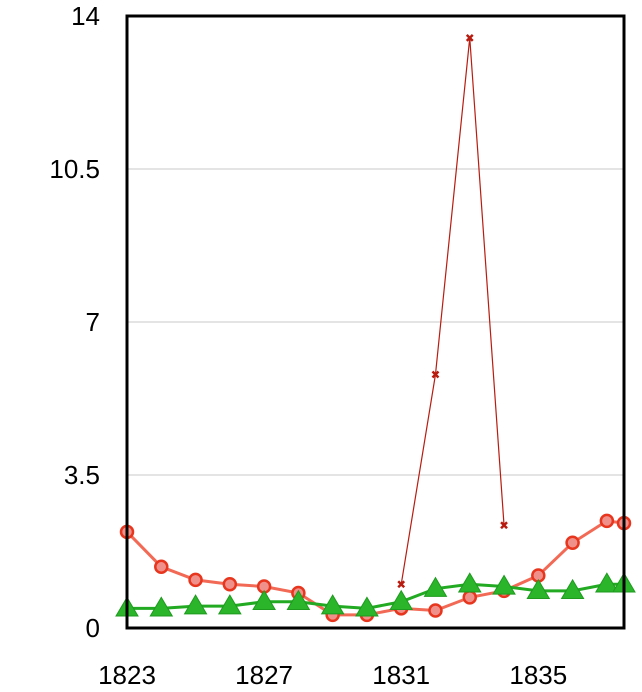 This screenshot has width=642, height=692. I want to click on series-x, so click(452, 311).